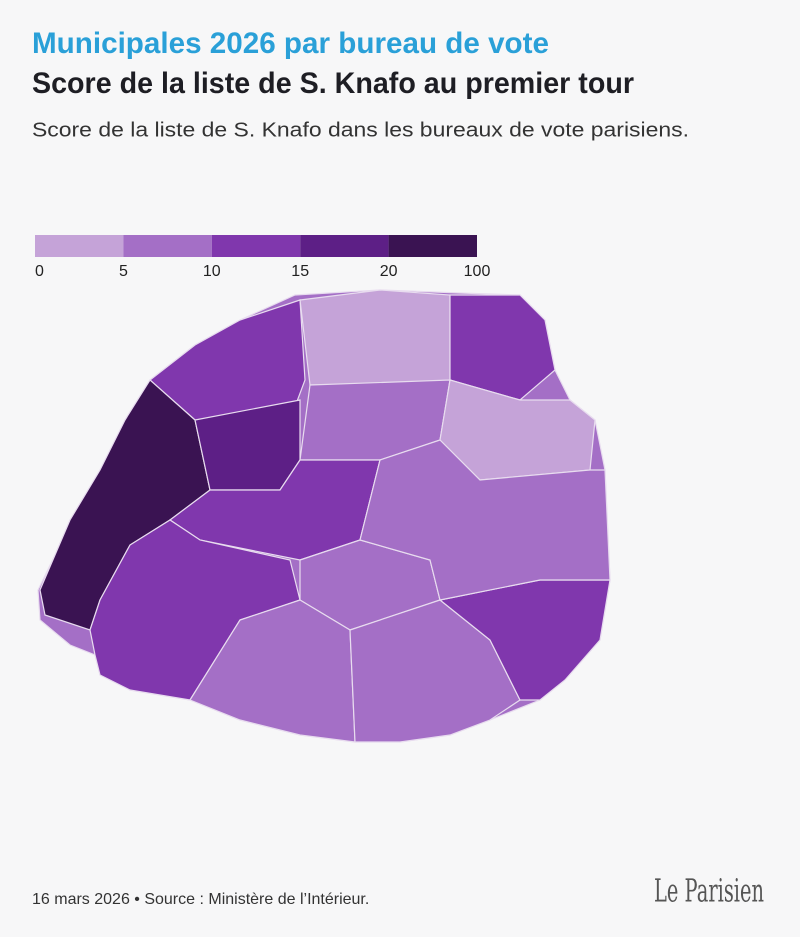  What do you see at coordinates (709, 891) in the screenshot?
I see `logo: Le Parisien` at bounding box center [709, 891].